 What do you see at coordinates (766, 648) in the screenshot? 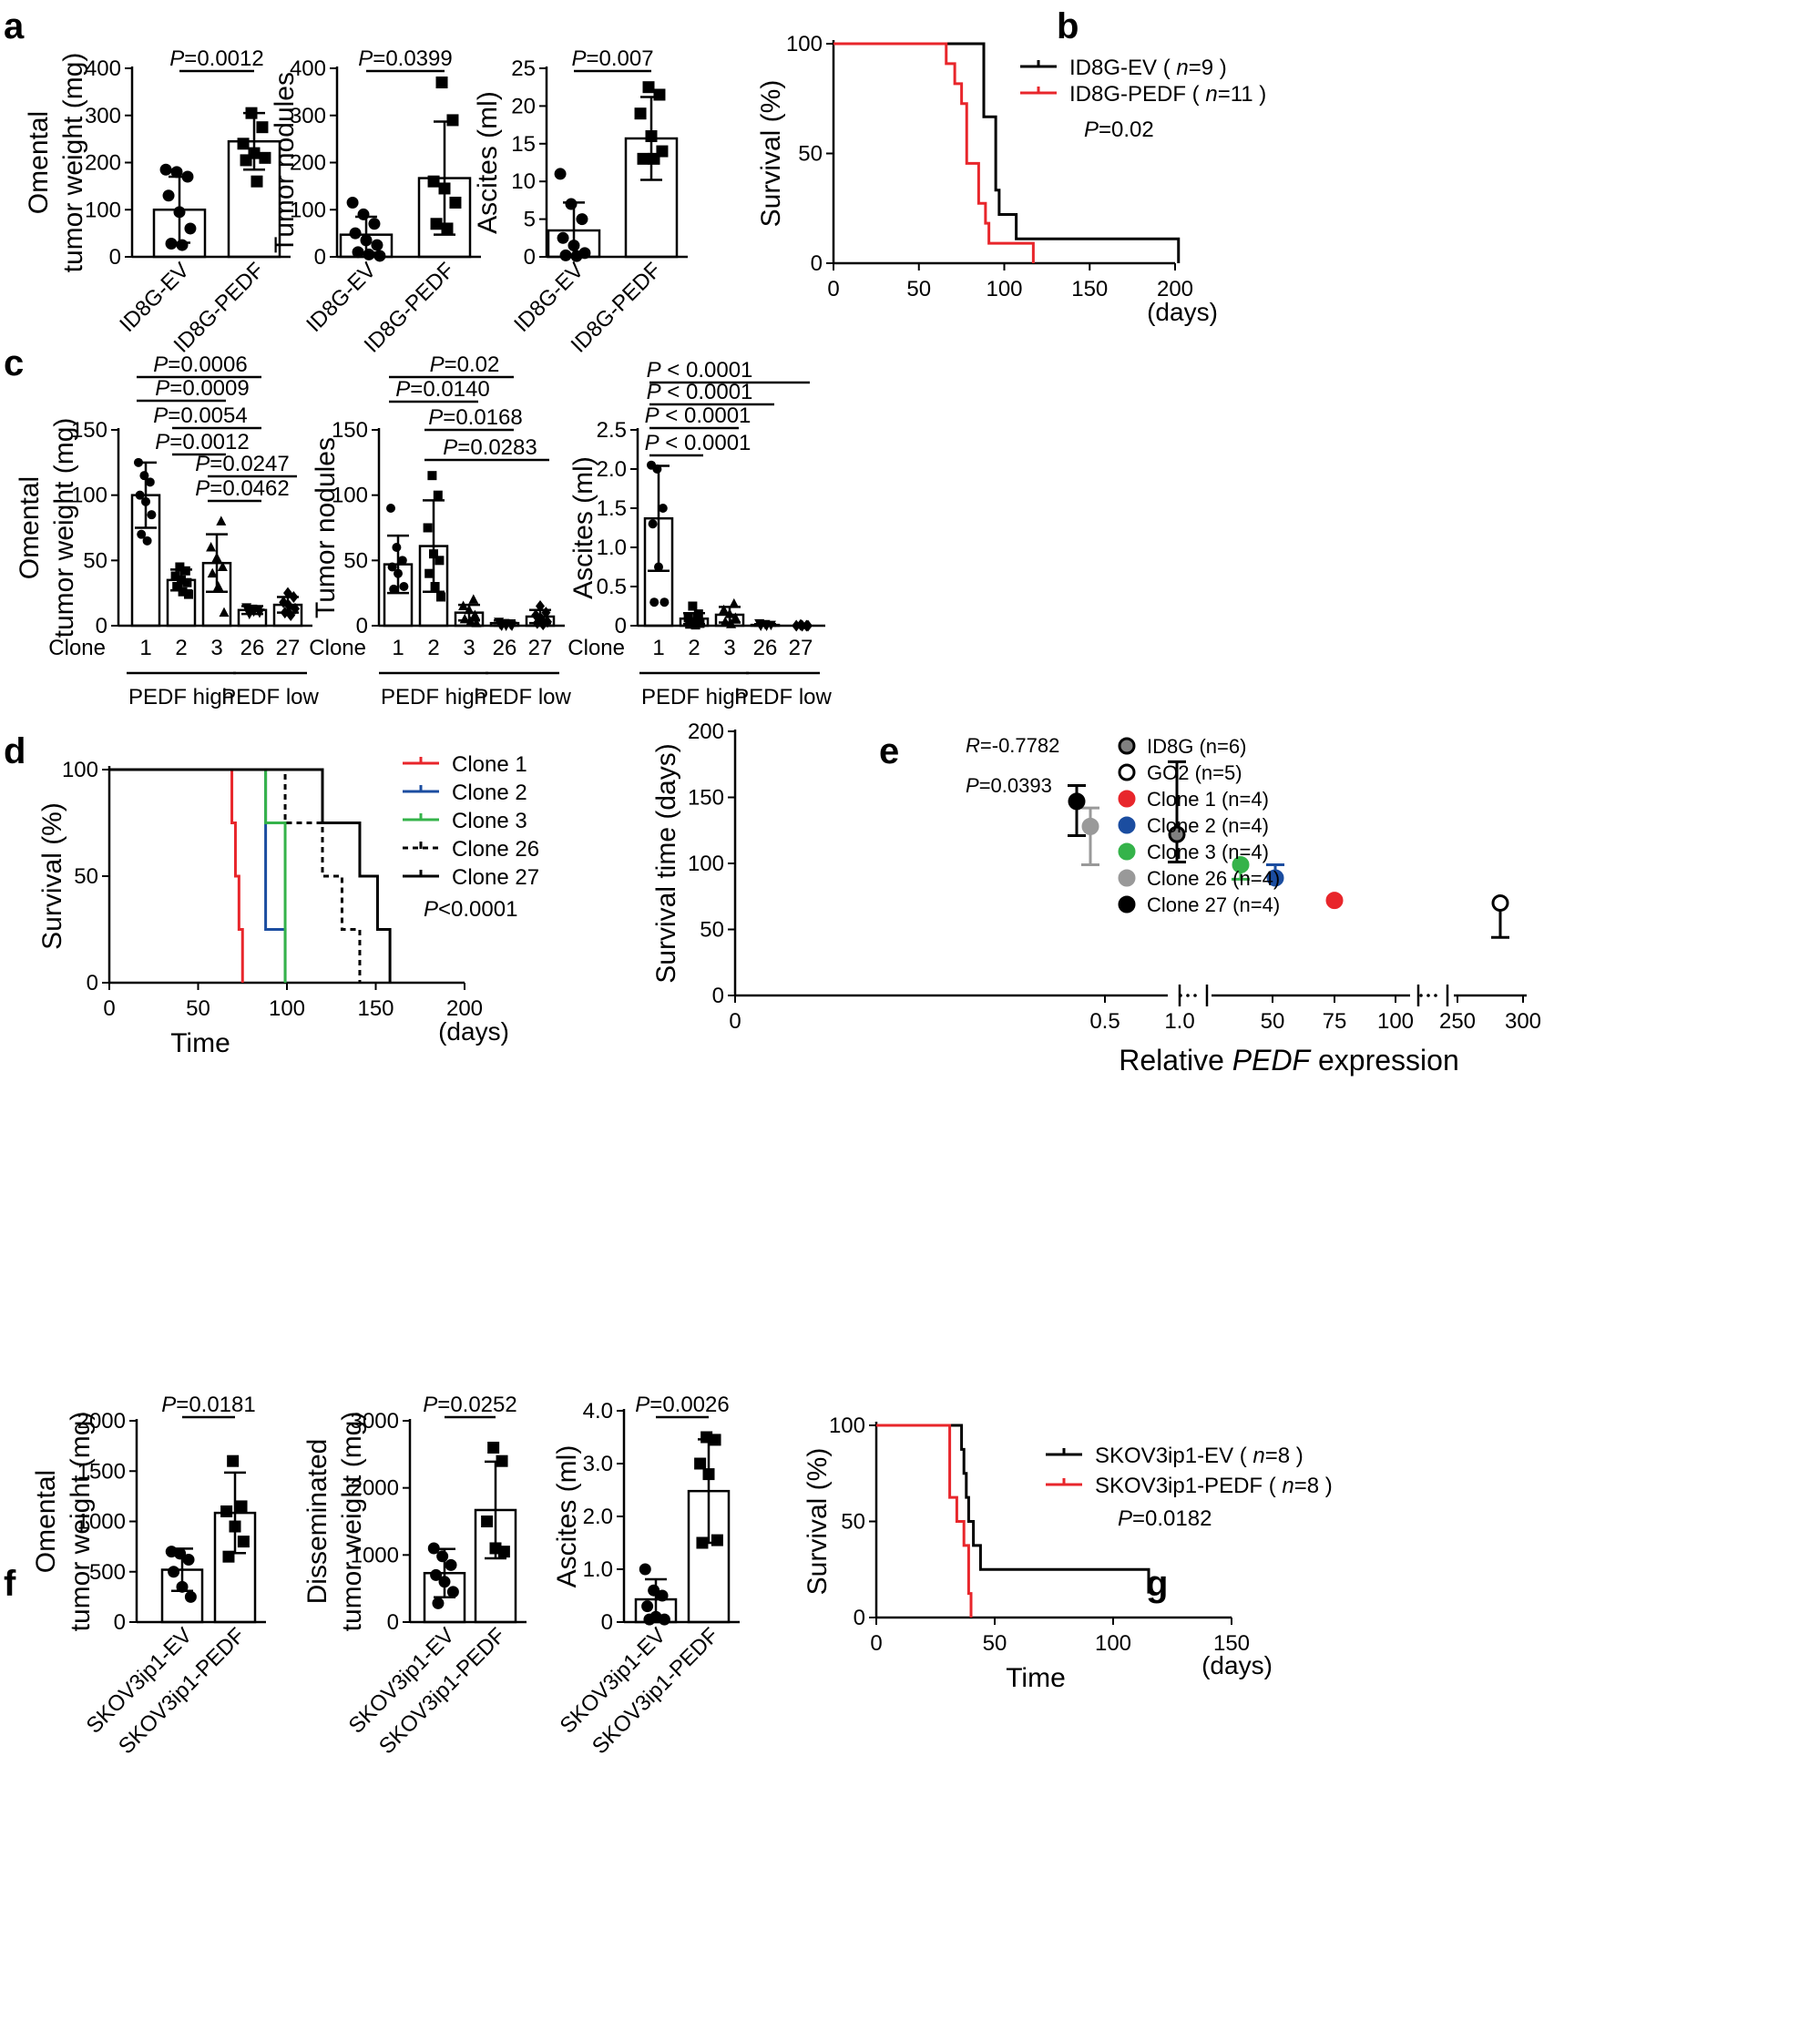
I see `c3-category-label: 26` at bounding box center [766, 648].